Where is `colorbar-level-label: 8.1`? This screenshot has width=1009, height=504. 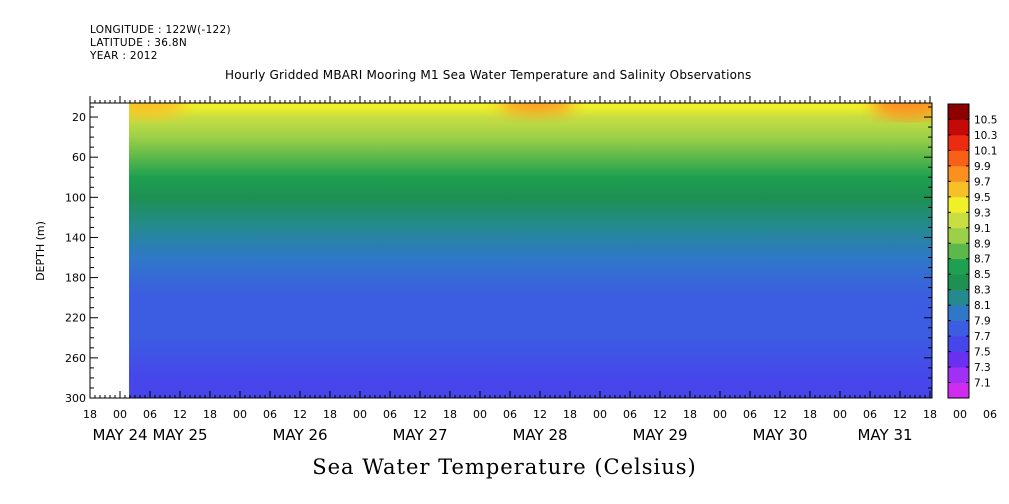 colorbar-level-label: 8.1 is located at coordinates (982, 306).